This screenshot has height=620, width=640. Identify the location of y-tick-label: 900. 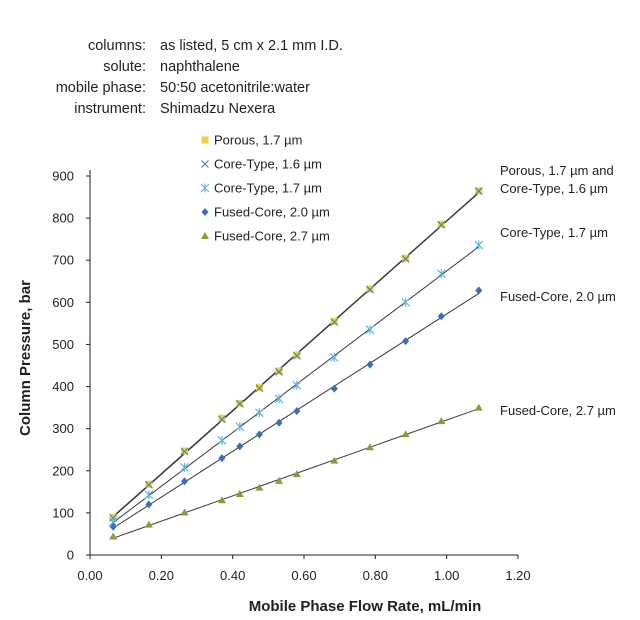
(63, 176).